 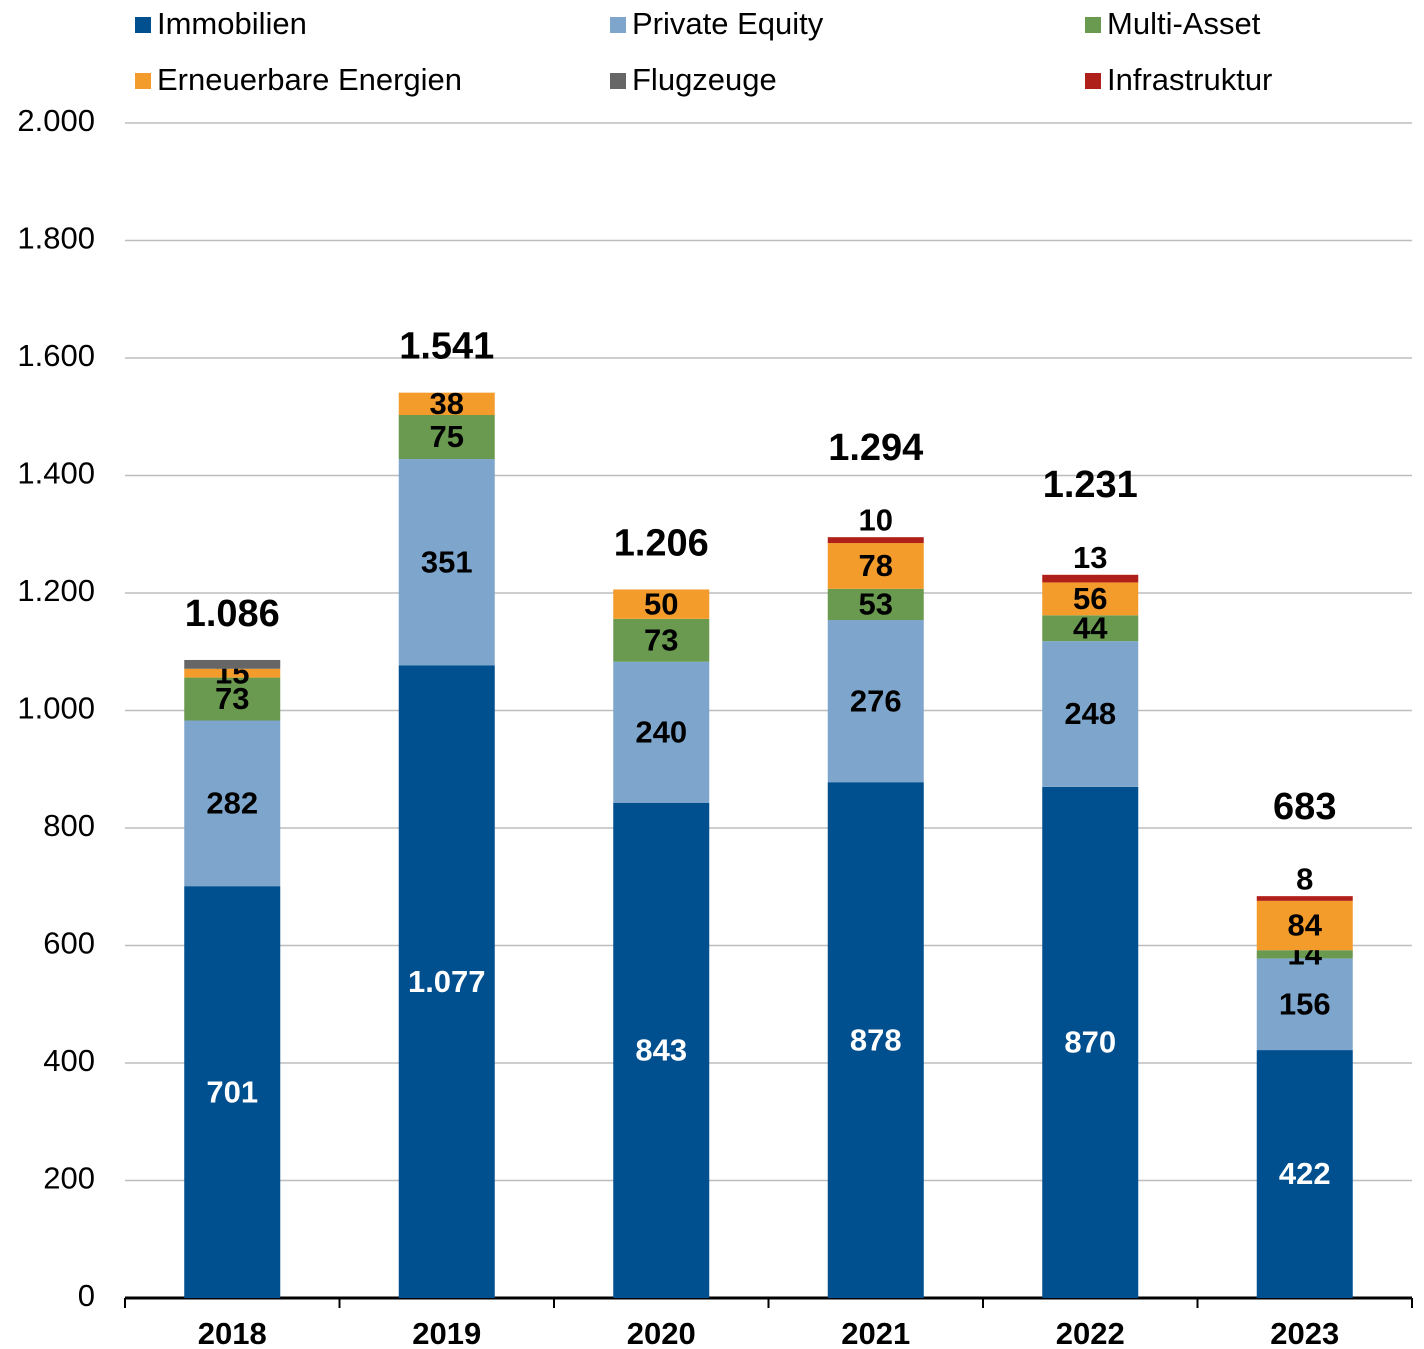 I want to click on y-tick-label: 1.400, so click(x=56, y=473).